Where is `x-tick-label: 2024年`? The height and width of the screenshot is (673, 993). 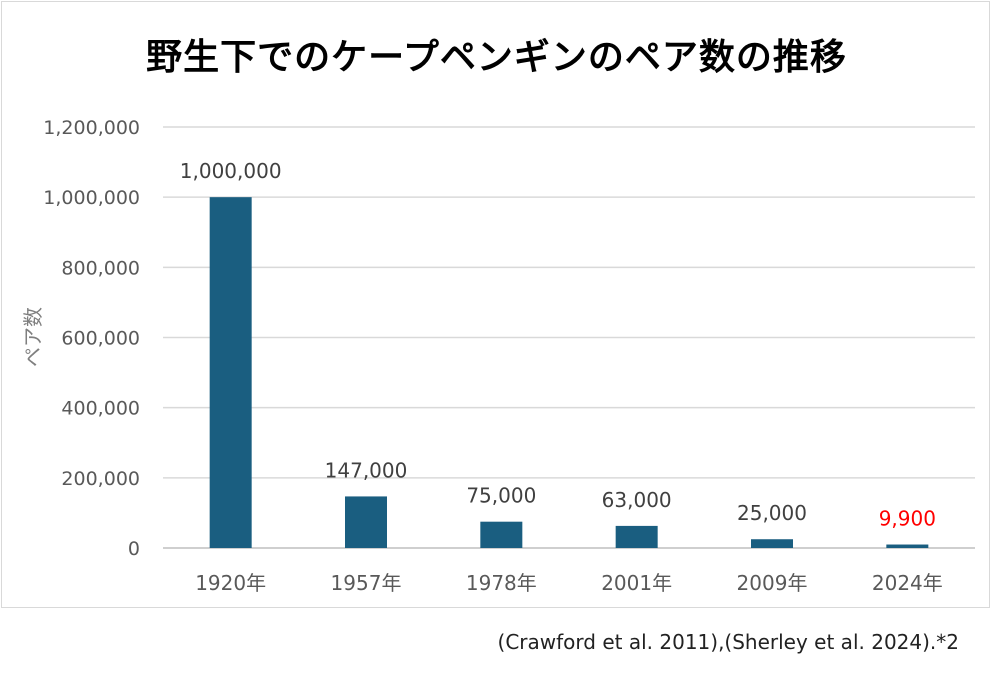 x-tick-label: 2024年 is located at coordinates (907, 583).